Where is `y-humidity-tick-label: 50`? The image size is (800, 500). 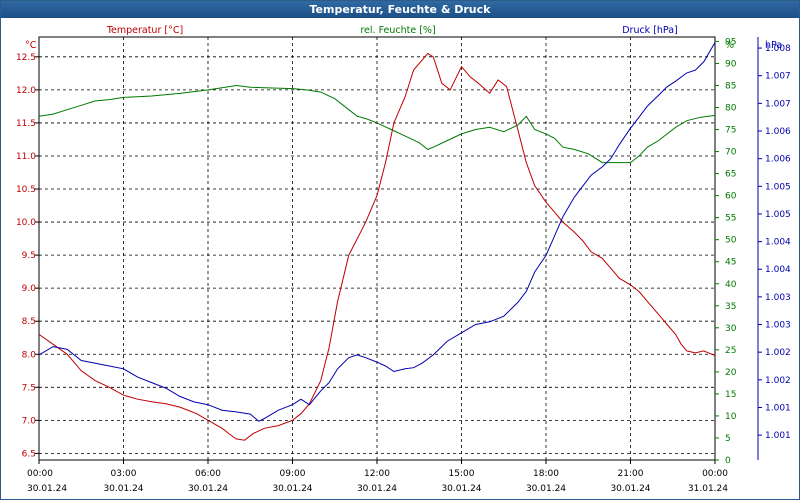 y-humidity-tick-label: 50 is located at coordinates (731, 241).